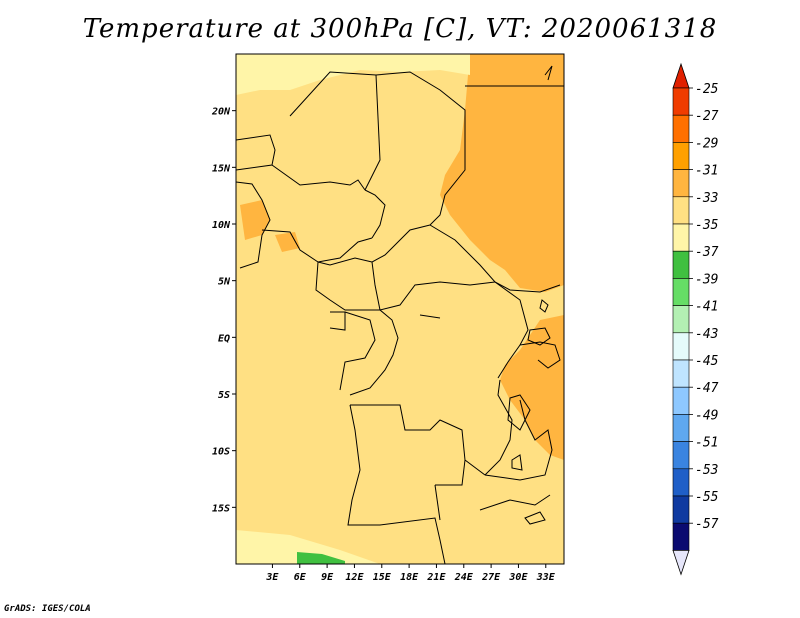  Describe the element at coordinates (706, 171) in the screenshot. I see `colorbar-label: -31` at that location.